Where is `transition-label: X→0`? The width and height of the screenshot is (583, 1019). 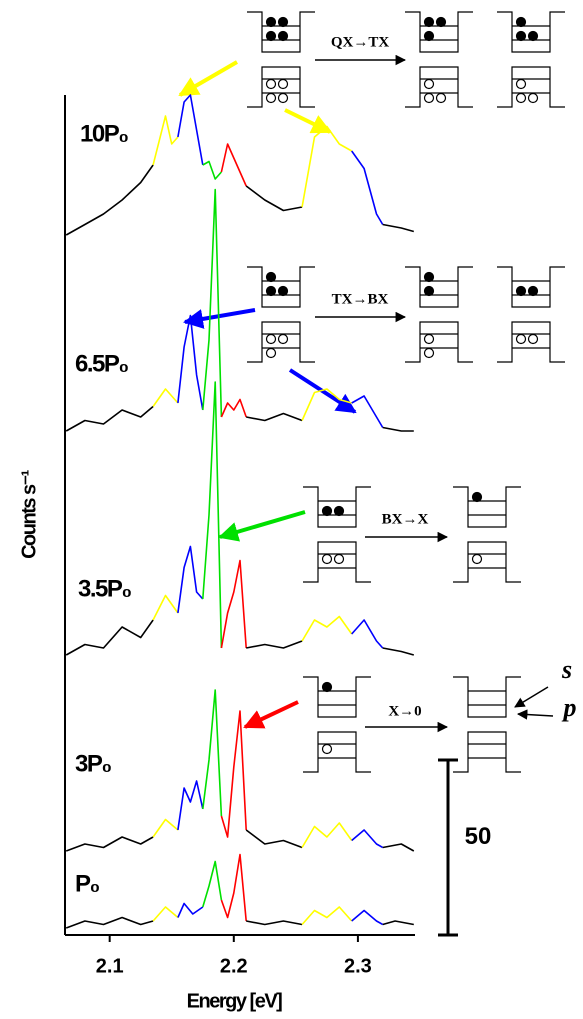 transition-label: X→0 is located at coordinates (404, 711).